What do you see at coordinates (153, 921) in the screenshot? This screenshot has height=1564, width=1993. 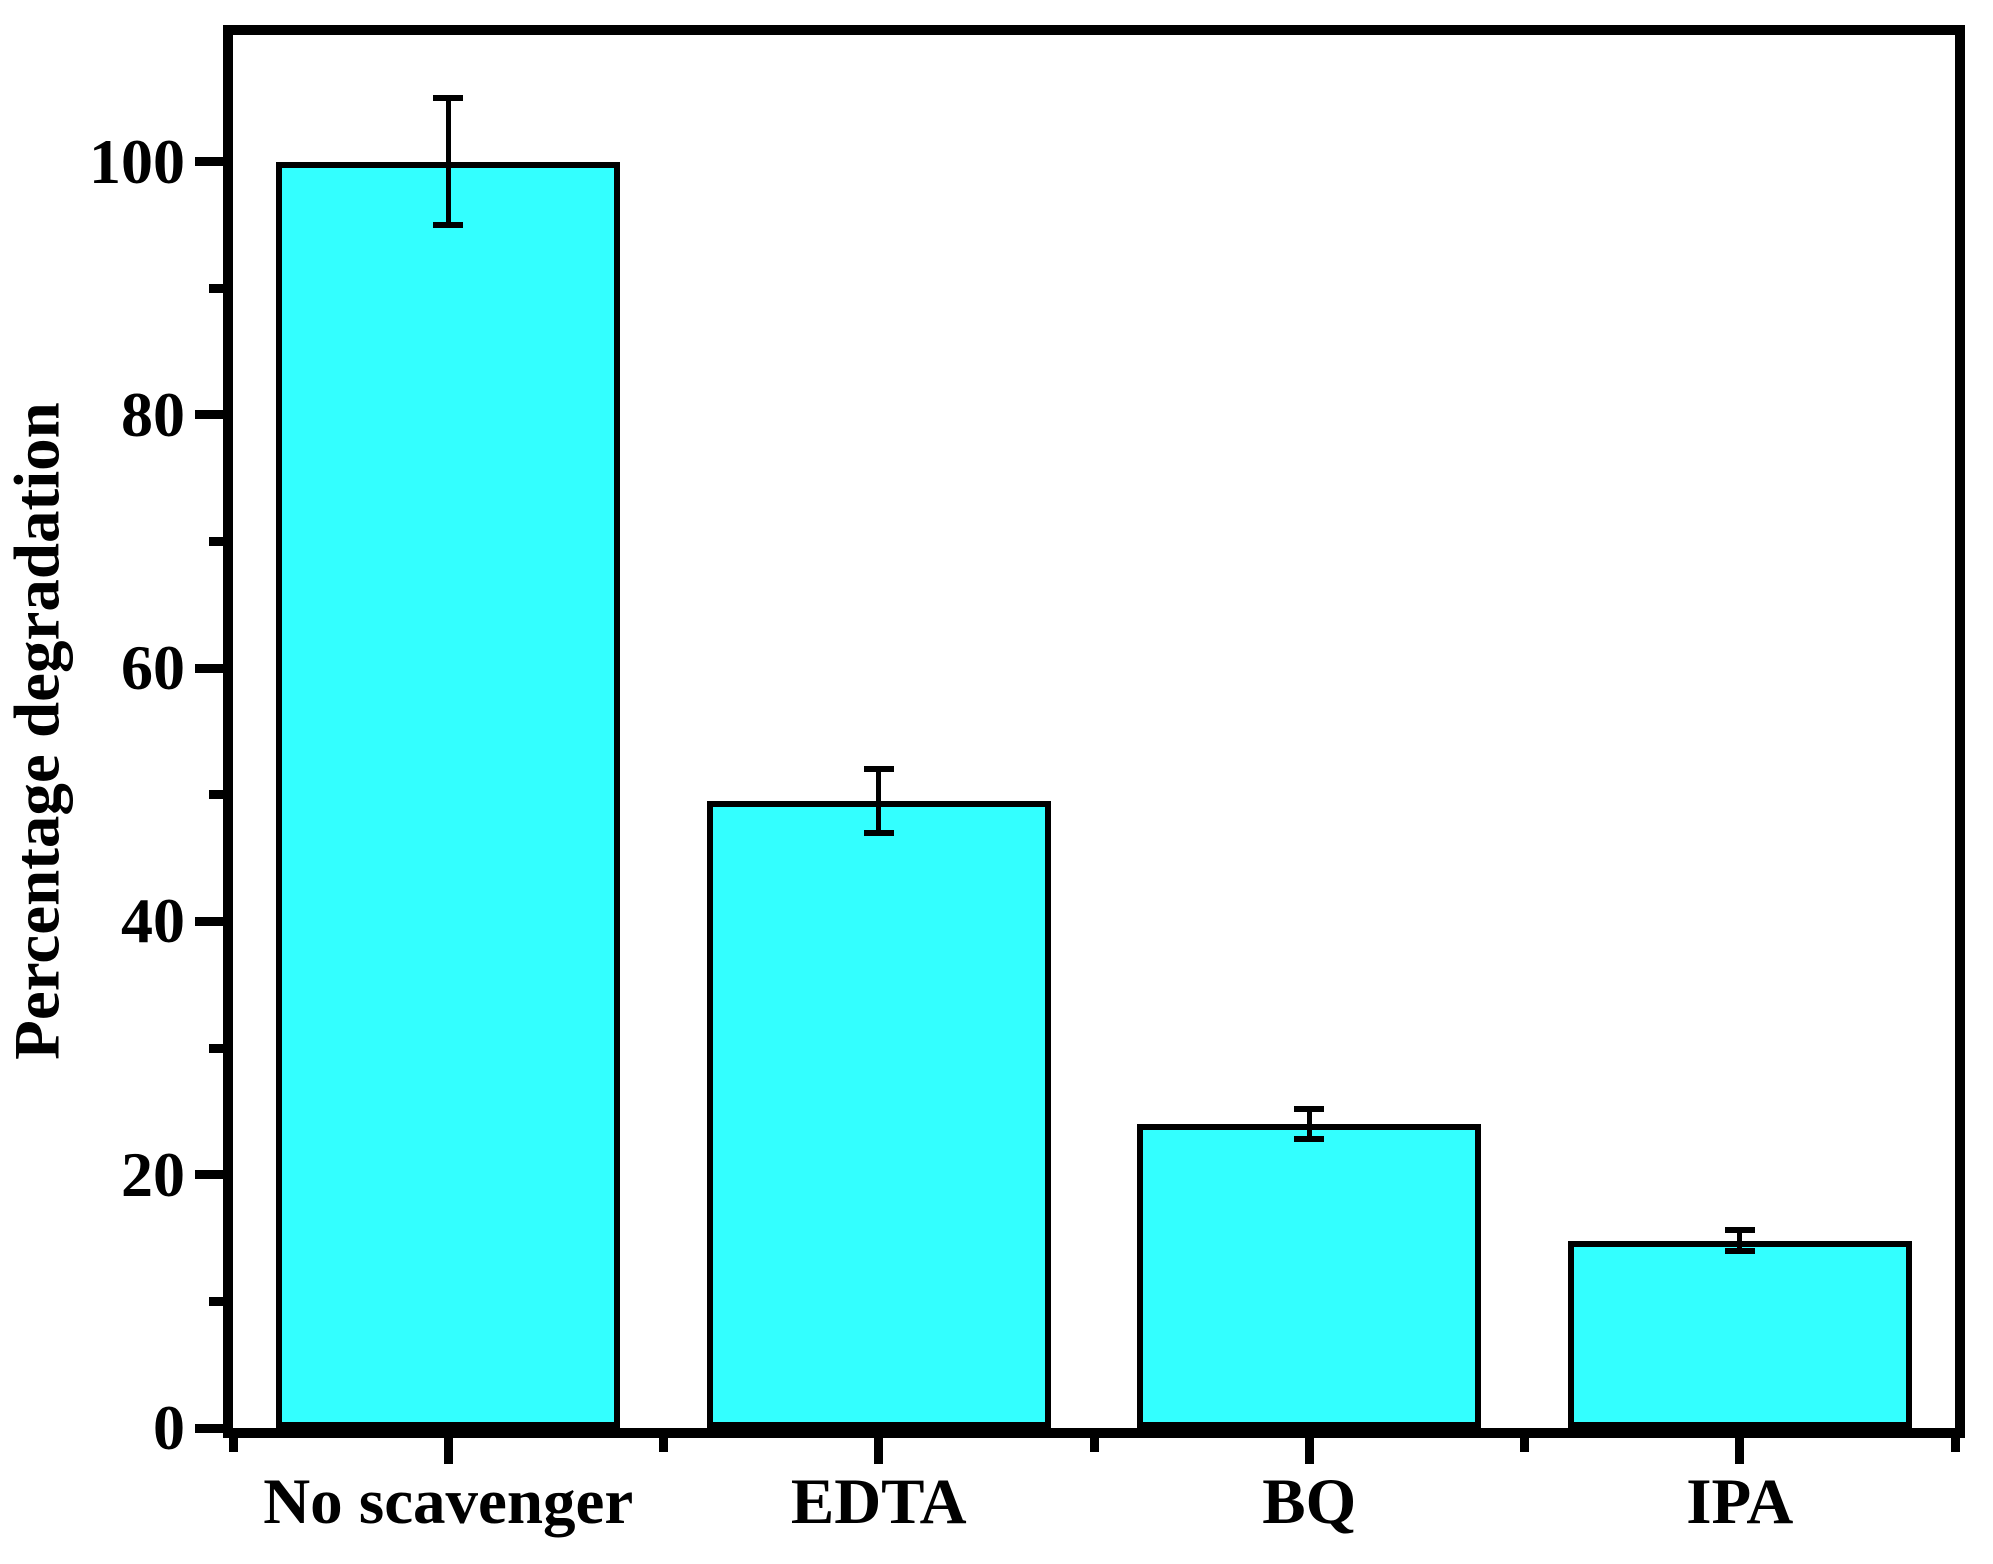 I see `y-axis-tick-label: 40` at bounding box center [153, 921].